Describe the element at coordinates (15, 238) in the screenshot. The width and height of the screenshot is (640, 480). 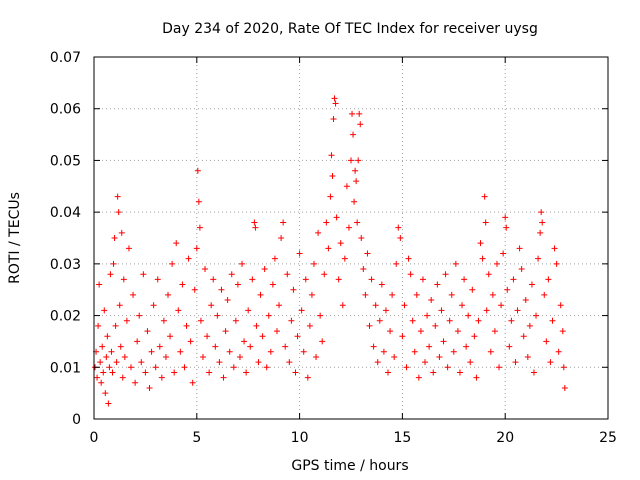
I see `y-axis-label: ROTI / TECUs` at that location.